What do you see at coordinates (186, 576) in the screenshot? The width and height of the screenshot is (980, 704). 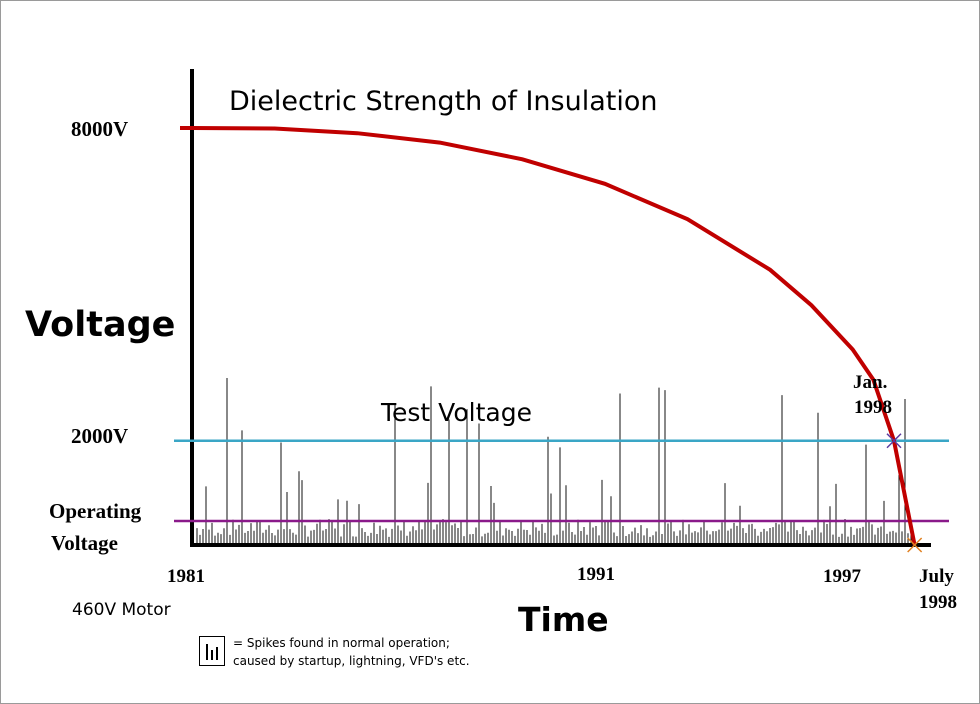 I see `x-tick-label-1981: 1981` at bounding box center [186, 576].